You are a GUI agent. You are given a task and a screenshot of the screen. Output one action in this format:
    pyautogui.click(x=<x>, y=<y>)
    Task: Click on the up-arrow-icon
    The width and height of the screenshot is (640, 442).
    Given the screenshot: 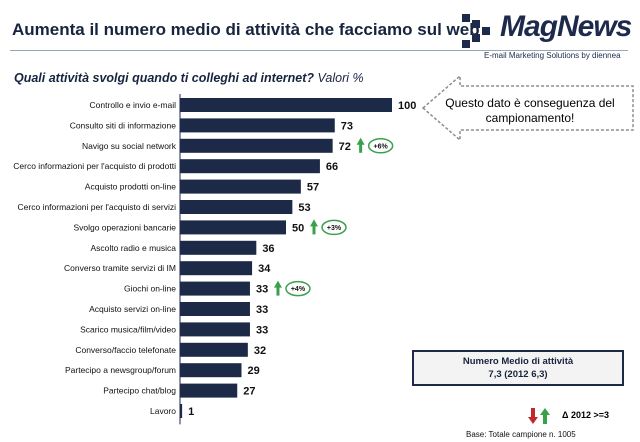 What is the action you would take?
    pyautogui.click(x=545, y=416)
    